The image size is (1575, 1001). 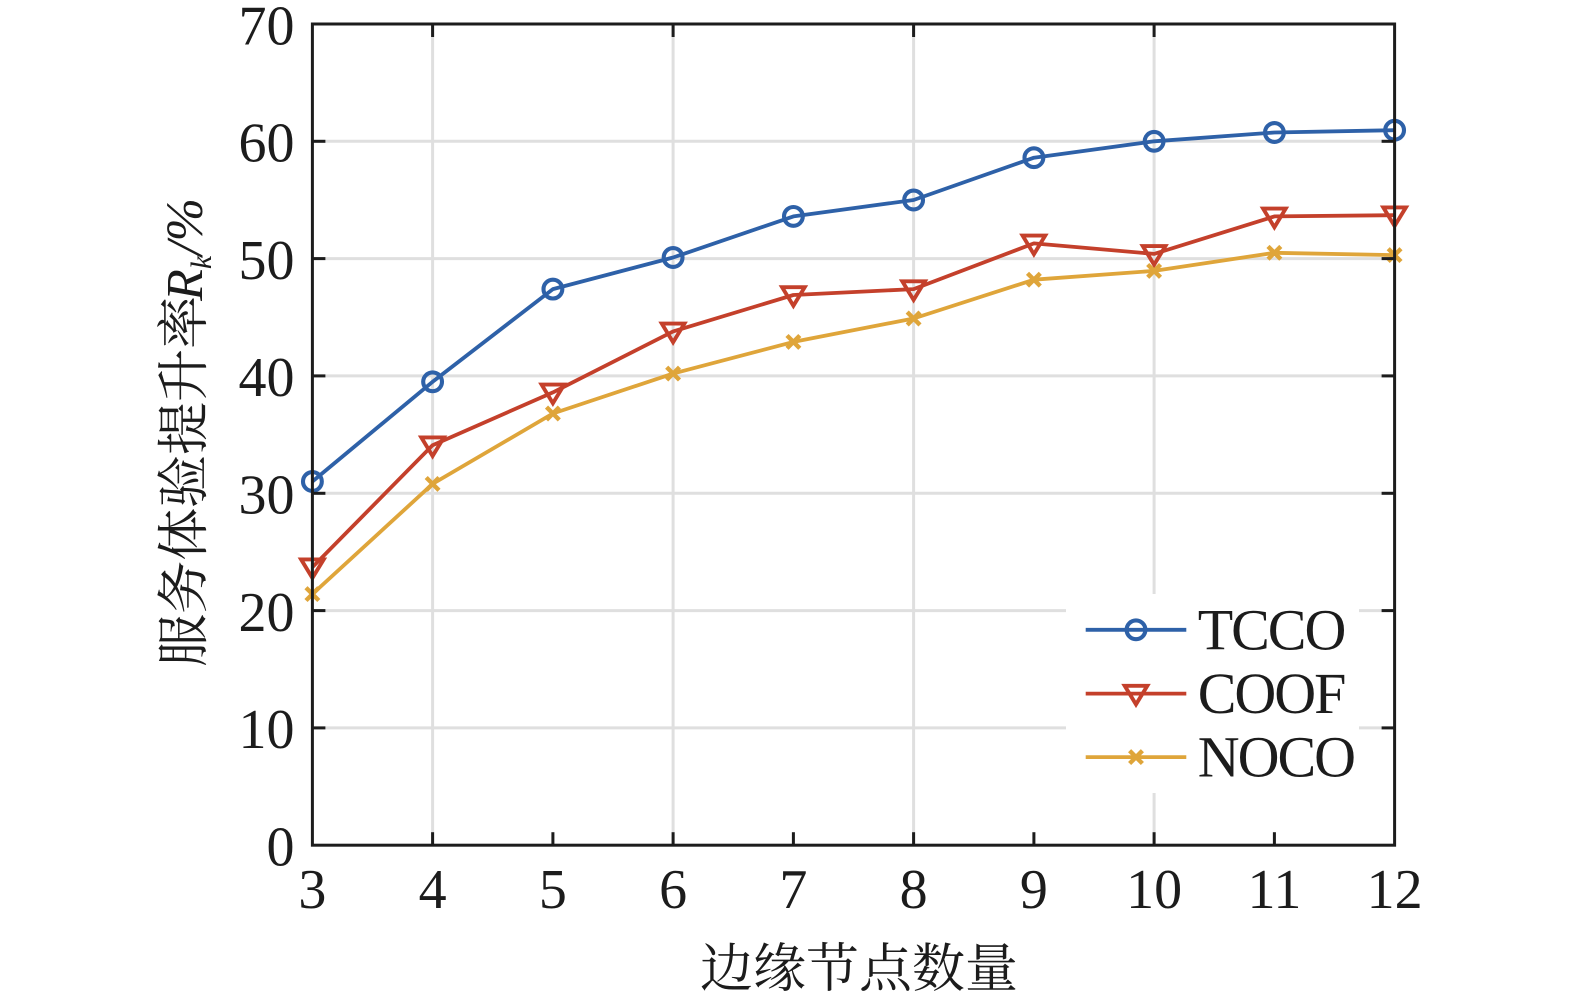 What do you see at coordinates (553, 890) in the screenshot?
I see `svg-text: 5` at bounding box center [553, 890].